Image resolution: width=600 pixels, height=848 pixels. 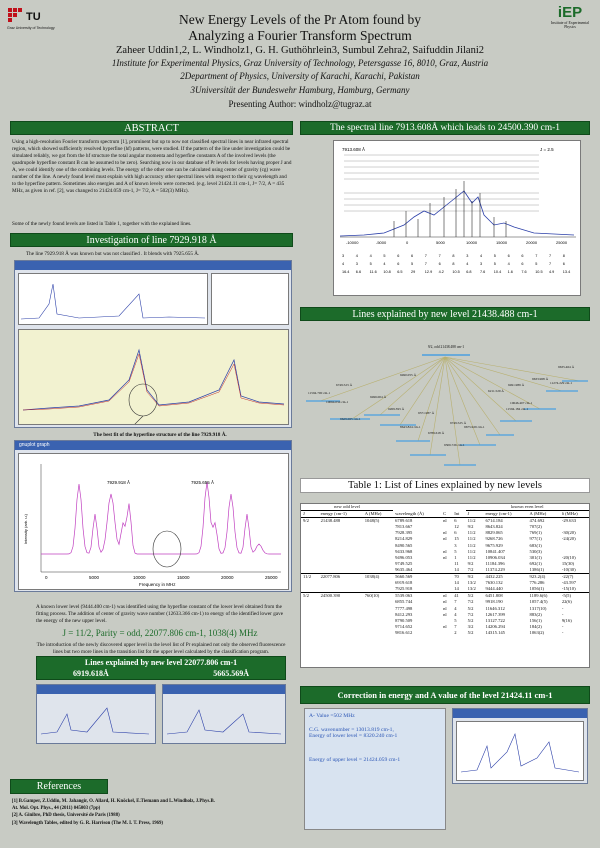 What do you see at coordinates (445, 633) in the screenshot?
I see `table-row: 9816.612 2 5/2 14315.145 1063(2) -` at bounding box center [445, 633].